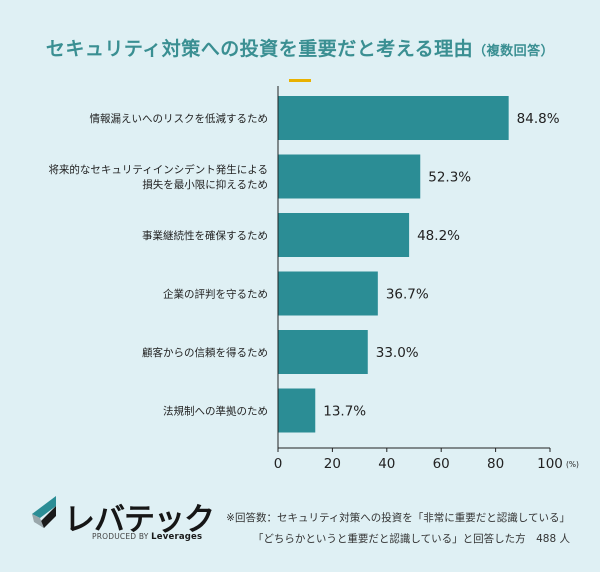 This screenshot has height=572, width=600. I want to click on chart-title: セキュリティ対策への投資を重要だと考える理由（複数回答）, so click(300, 47).